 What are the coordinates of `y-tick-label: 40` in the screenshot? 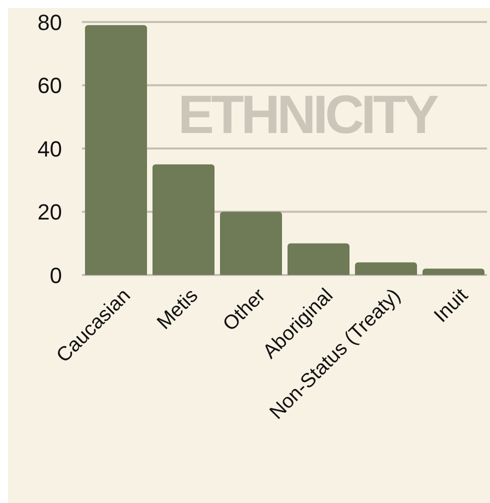 It's located at (50, 149).